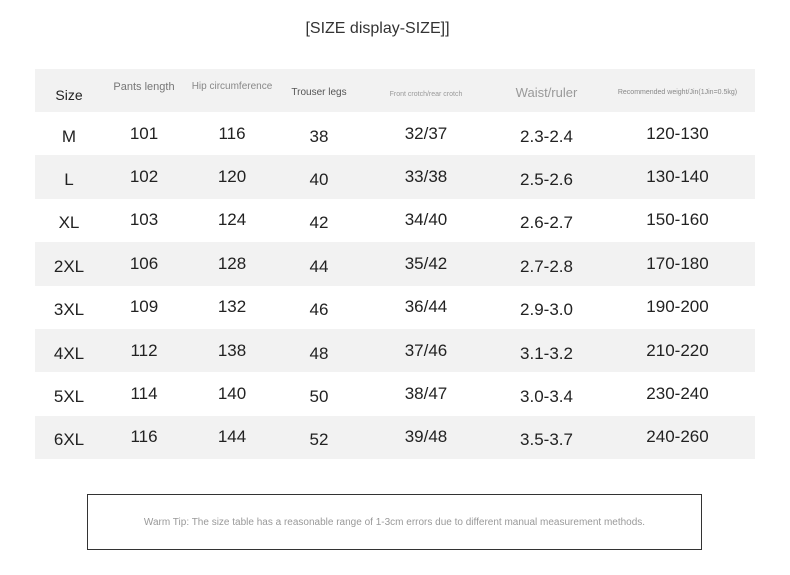 The image size is (790, 575). I want to click on cell-recommended-weight: 130-140, so click(677, 177).